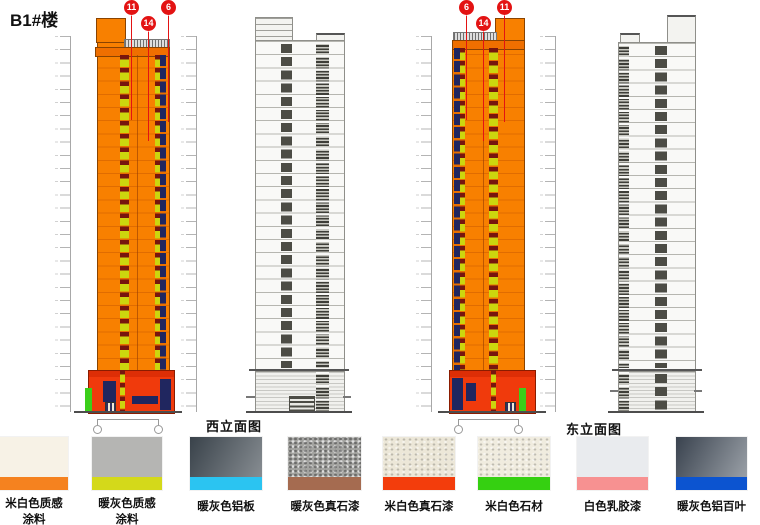  What do you see at coordinates (483, 23) in the screenshot?
I see `callout-badge: 14` at bounding box center [483, 23].